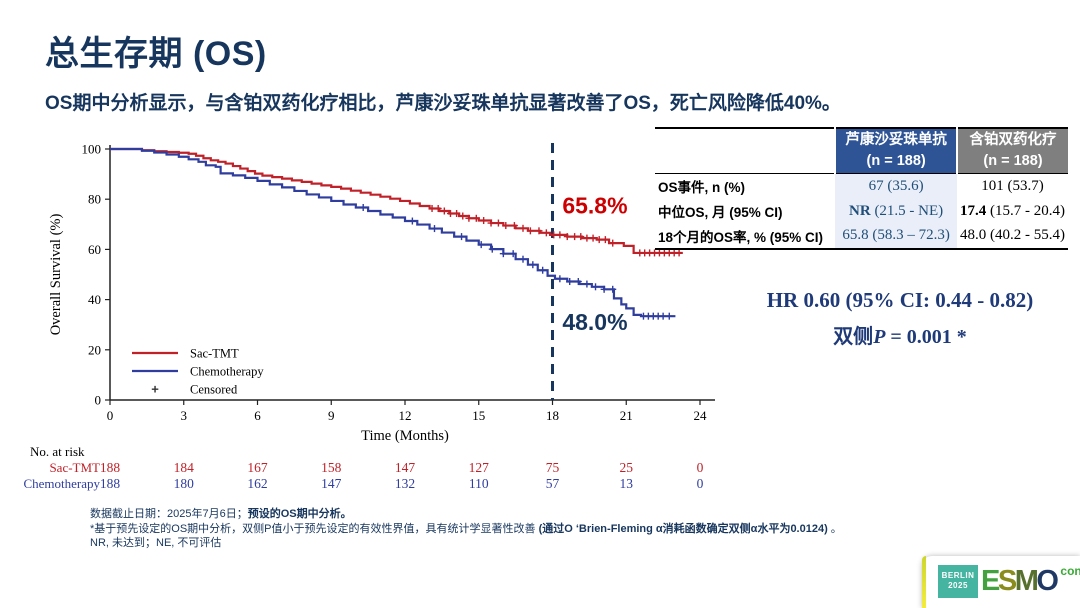  What do you see at coordinates (1047, 581) in the screenshot?
I see `esmo-letter: O` at bounding box center [1047, 581].